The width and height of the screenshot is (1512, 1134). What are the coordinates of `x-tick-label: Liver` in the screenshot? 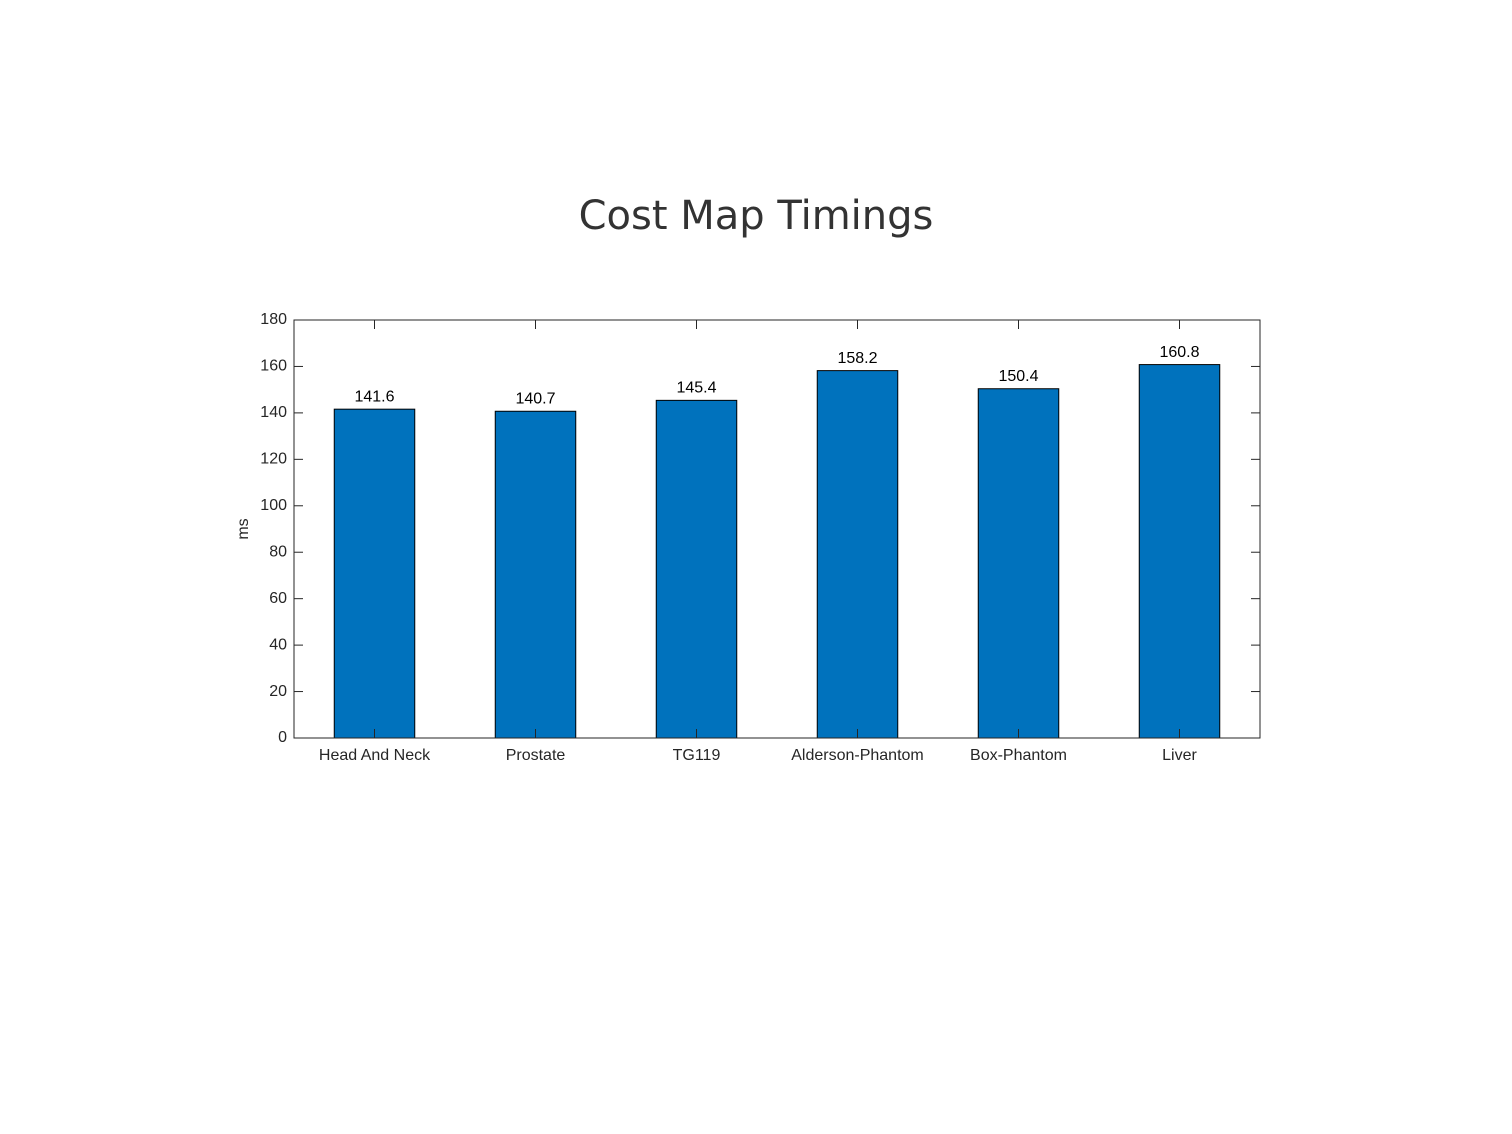 It's located at (1179, 755).